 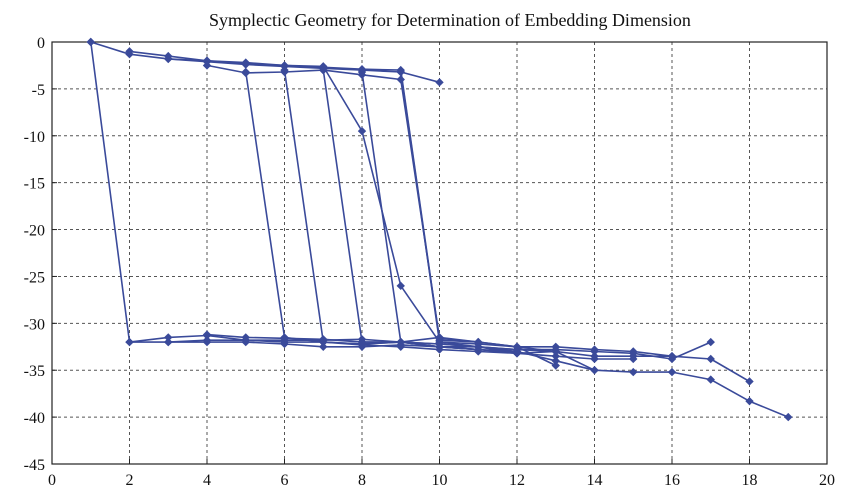 I want to click on y-tick-label: -20, so click(x=34, y=231).